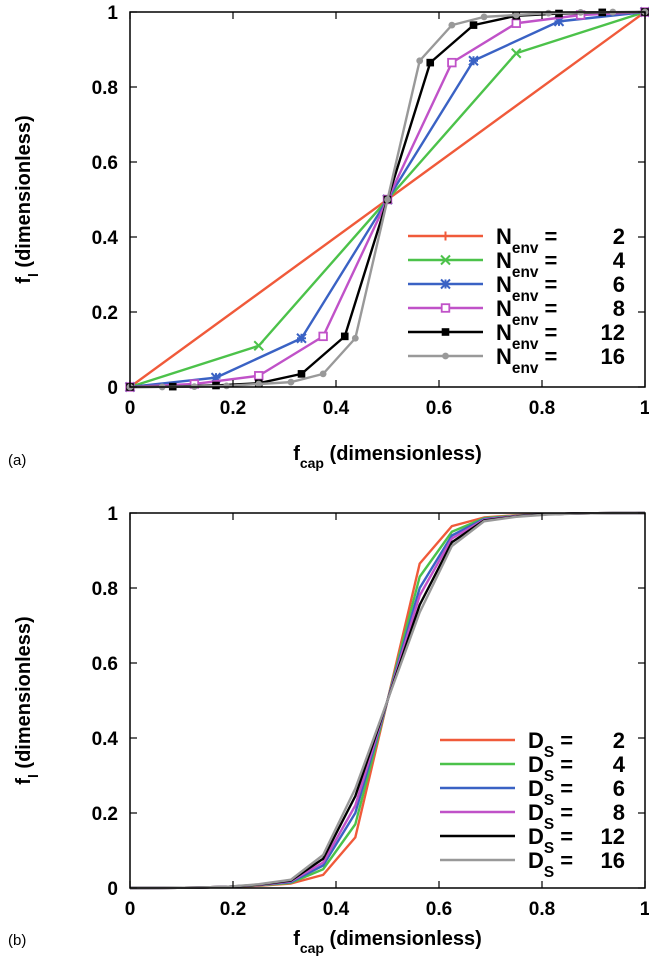 This screenshot has width=649, height=975. I want to click on panel-label: (a), so click(17, 460).